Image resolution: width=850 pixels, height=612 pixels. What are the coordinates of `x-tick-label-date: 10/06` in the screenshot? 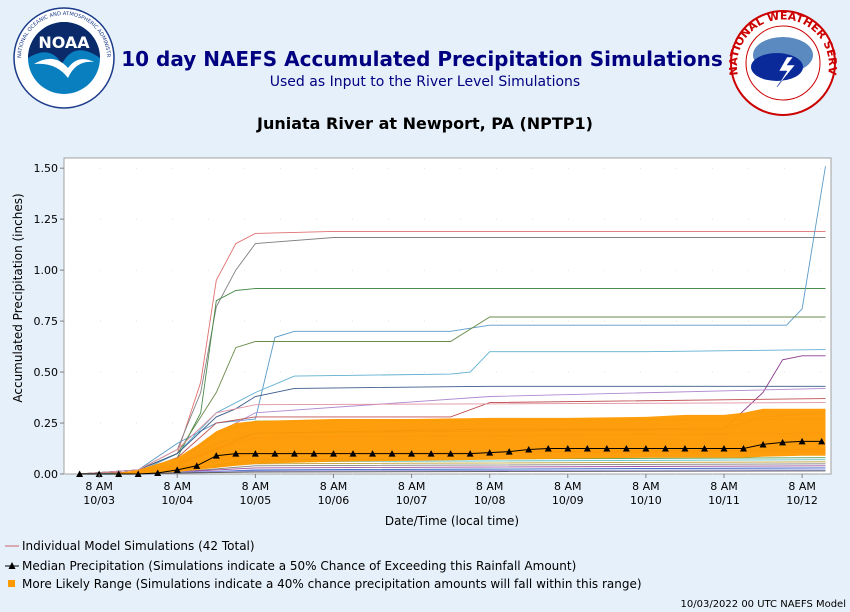 It's located at (334, 500).